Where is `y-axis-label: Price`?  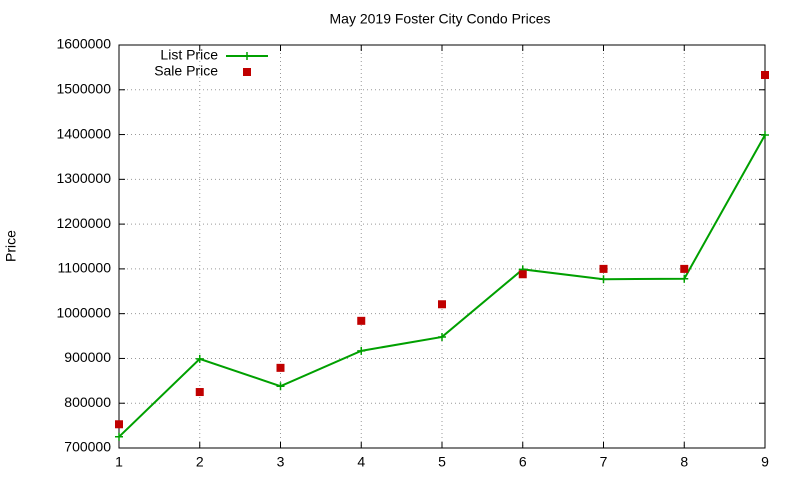
y-axis-label: Price is located at coordinates (11, 246).